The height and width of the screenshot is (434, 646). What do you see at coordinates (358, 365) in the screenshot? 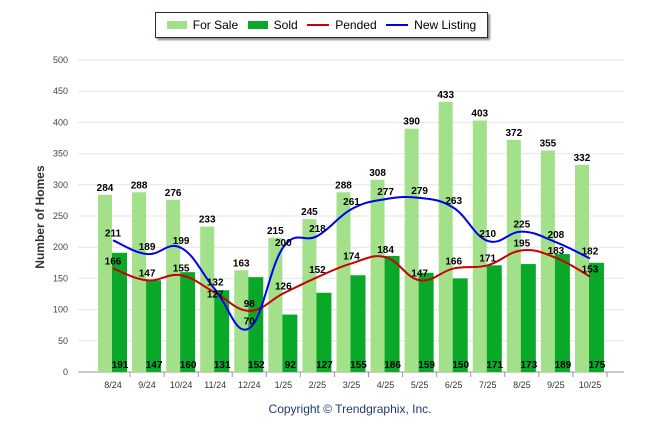
I see `data-label-sold: 155` at bounding box center [358, 365].